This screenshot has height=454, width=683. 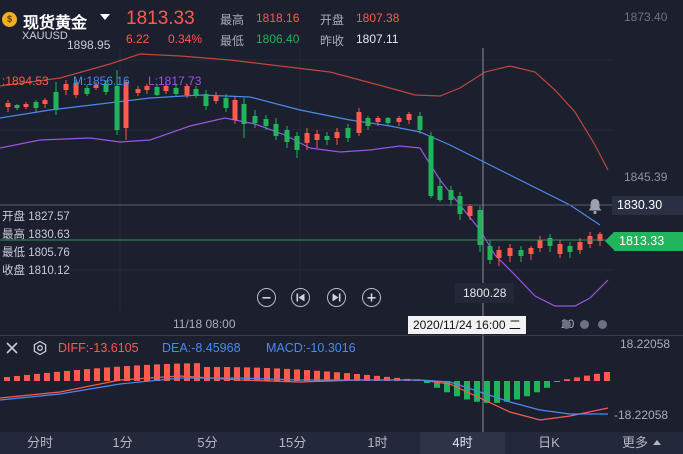 What do you see at coordinates (371, 297) in the screenshot?
I see `zoom-in-button` at bounding box center [371, 297].